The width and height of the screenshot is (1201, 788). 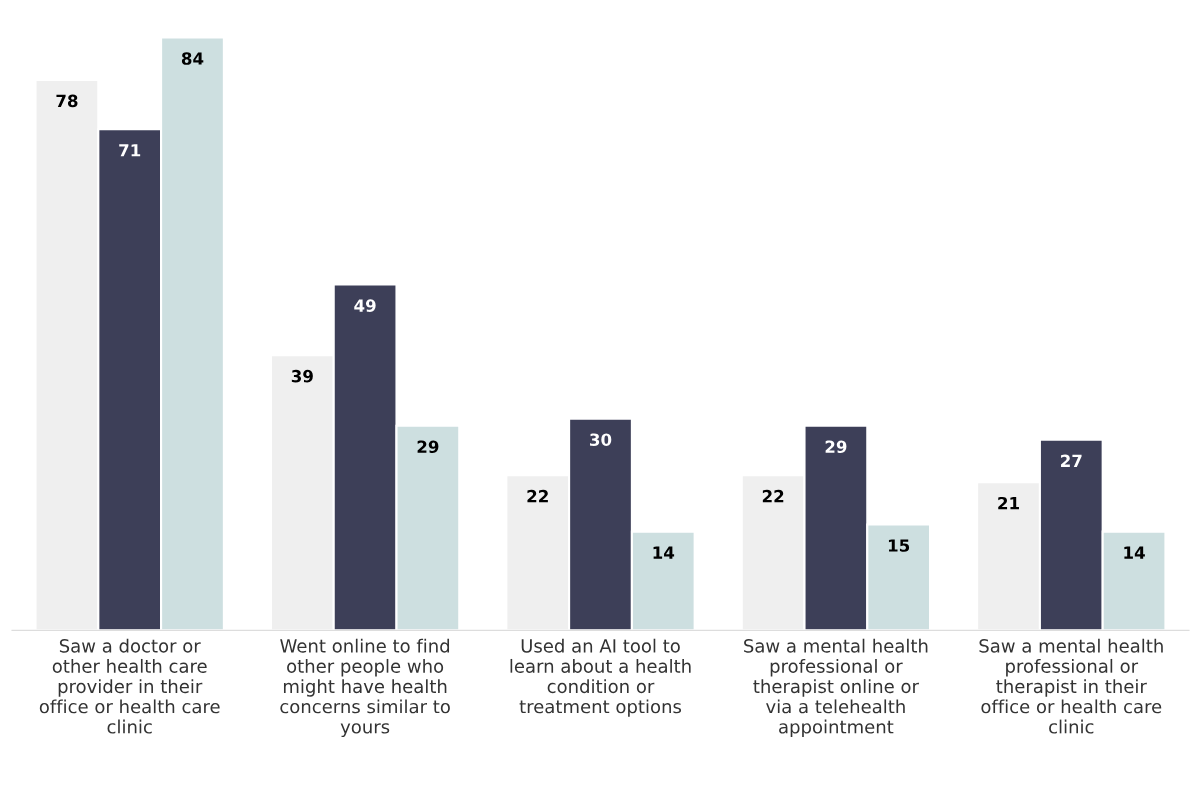 I want to click on data-label: 78, so click(x=67, y=101).